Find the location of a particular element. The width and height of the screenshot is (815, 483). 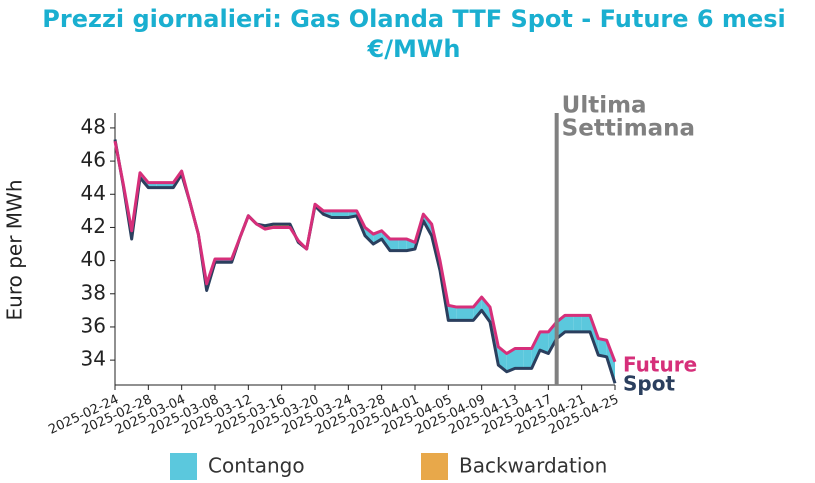

y-tick-label: 40 is located at coordinates (93, 259).